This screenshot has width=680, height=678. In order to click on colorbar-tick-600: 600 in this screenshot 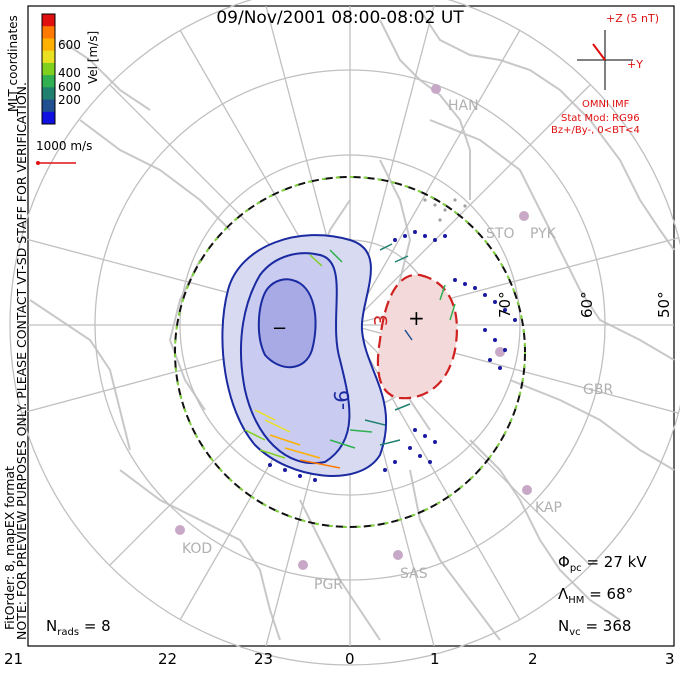, I will do `click(69, 87)`.